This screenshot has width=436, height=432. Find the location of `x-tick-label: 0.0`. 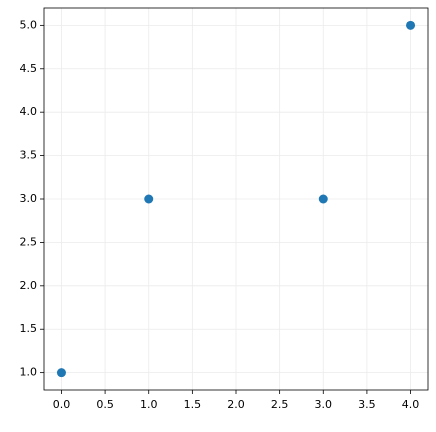

x-tick-label: 0.0 is located at coordinates (62, 404).